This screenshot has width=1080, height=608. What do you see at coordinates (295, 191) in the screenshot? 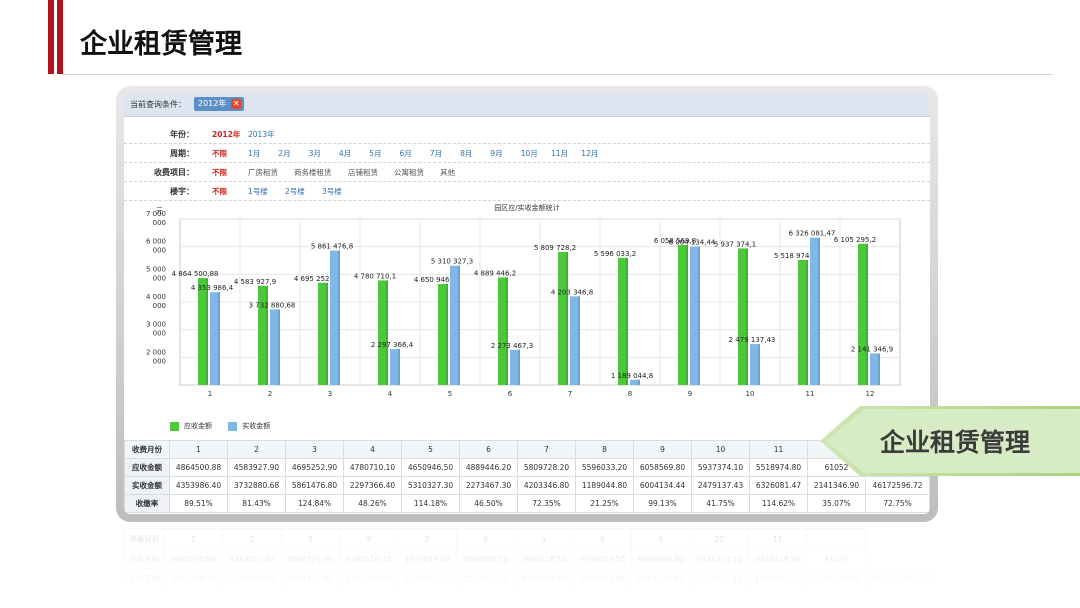
I see `filter-option: 2号楼` at bounding box center [295, 191].